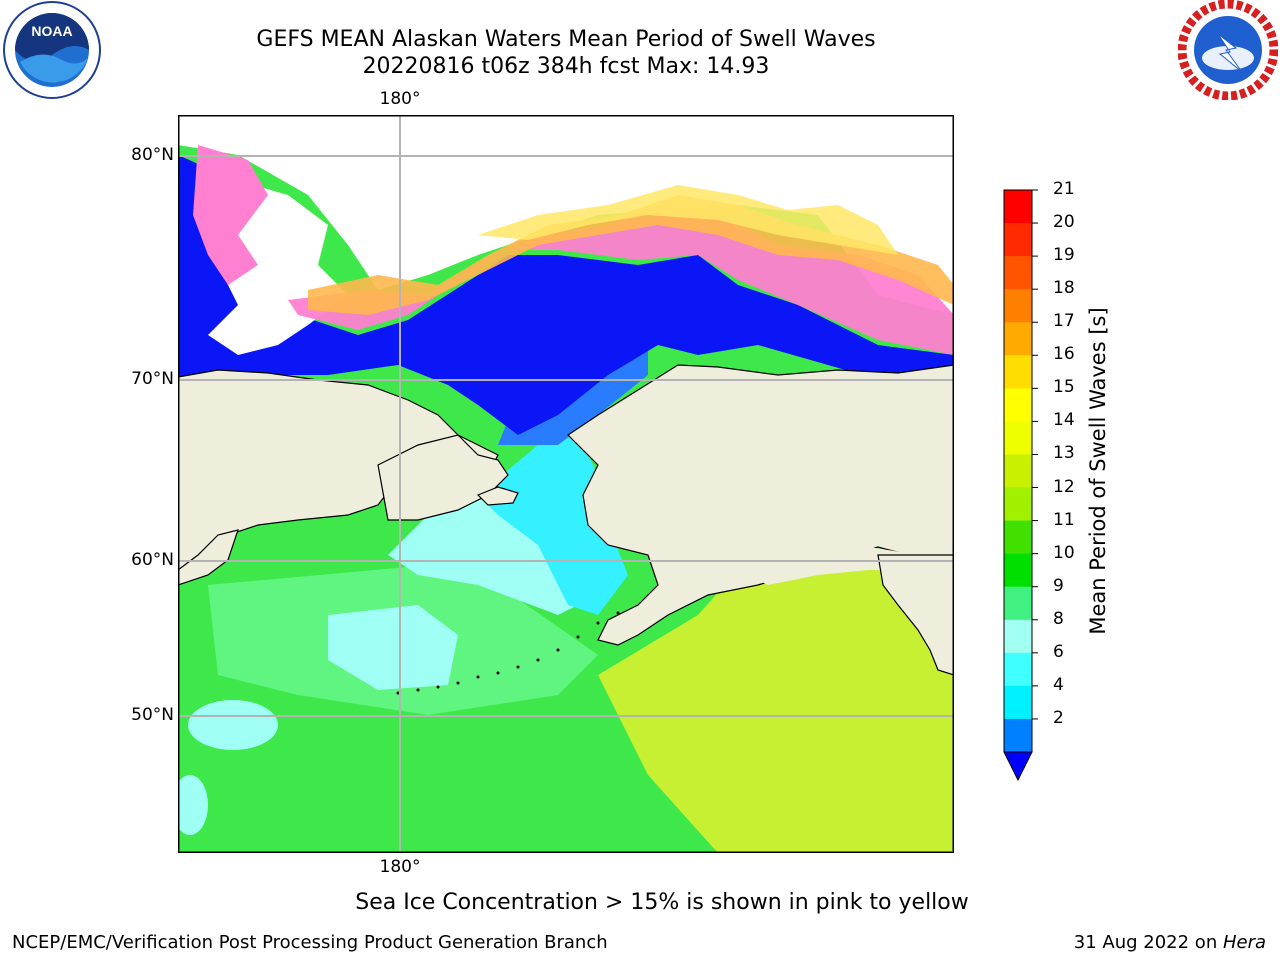  I want to click on colorbar-label: Mean Period of Swell Waves [s], so click(1098, 471).